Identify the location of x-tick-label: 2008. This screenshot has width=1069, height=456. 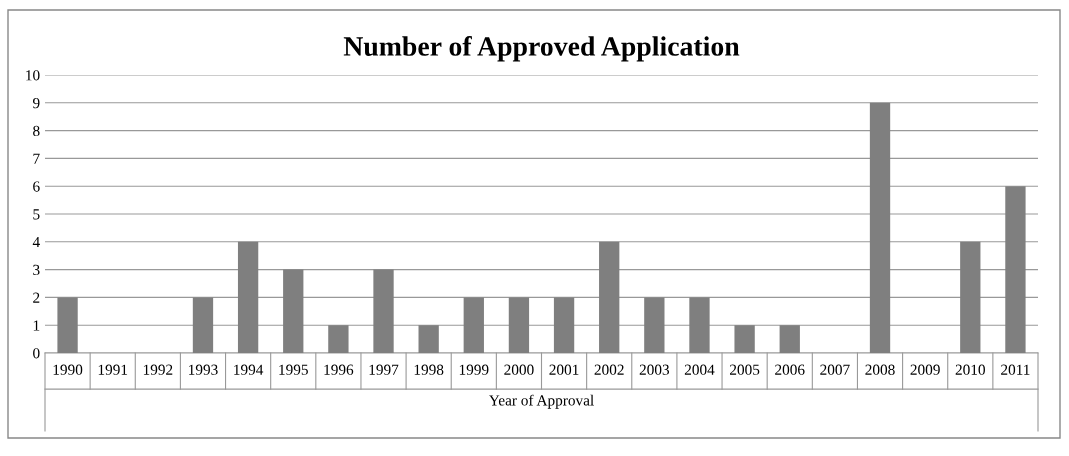
(880, 369).